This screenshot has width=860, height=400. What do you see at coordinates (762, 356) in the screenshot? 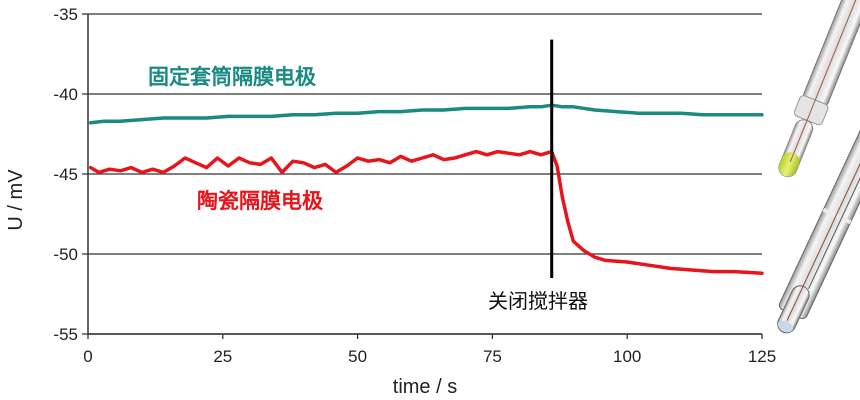
I see `x-tick-label: 125` at bounding box center [762, 356].